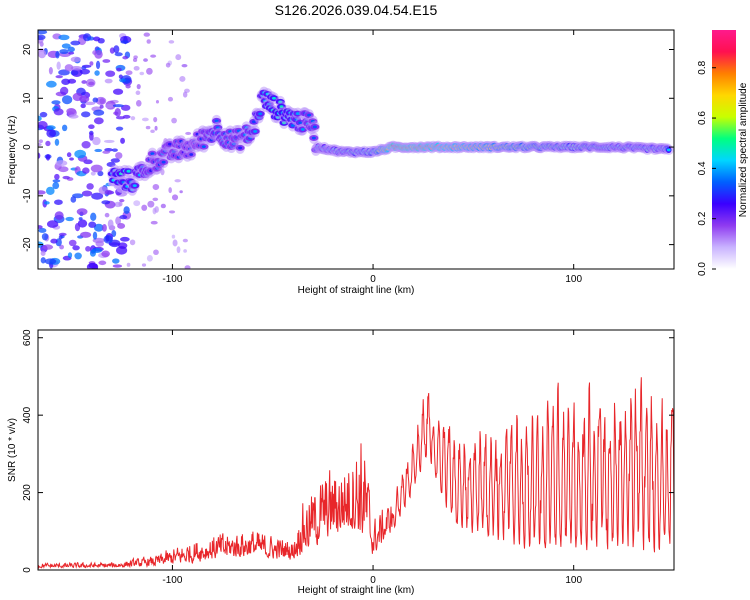 The height and width of the screenshot is (600, 750). What do you see at coordinates (573, 279) in the screenshot?
I see `spectrogram-x-tick-label: 100` at bounding box center [573, 279].